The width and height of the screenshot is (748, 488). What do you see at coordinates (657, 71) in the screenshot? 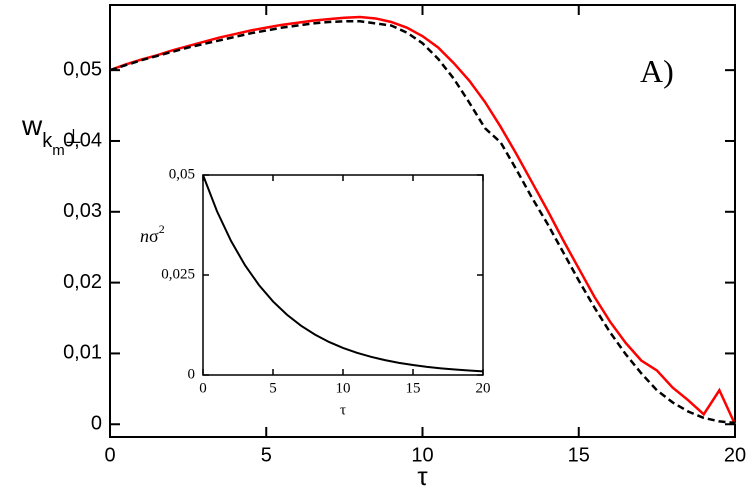
I see `annotation: A)` at bounding box center [657, 71].